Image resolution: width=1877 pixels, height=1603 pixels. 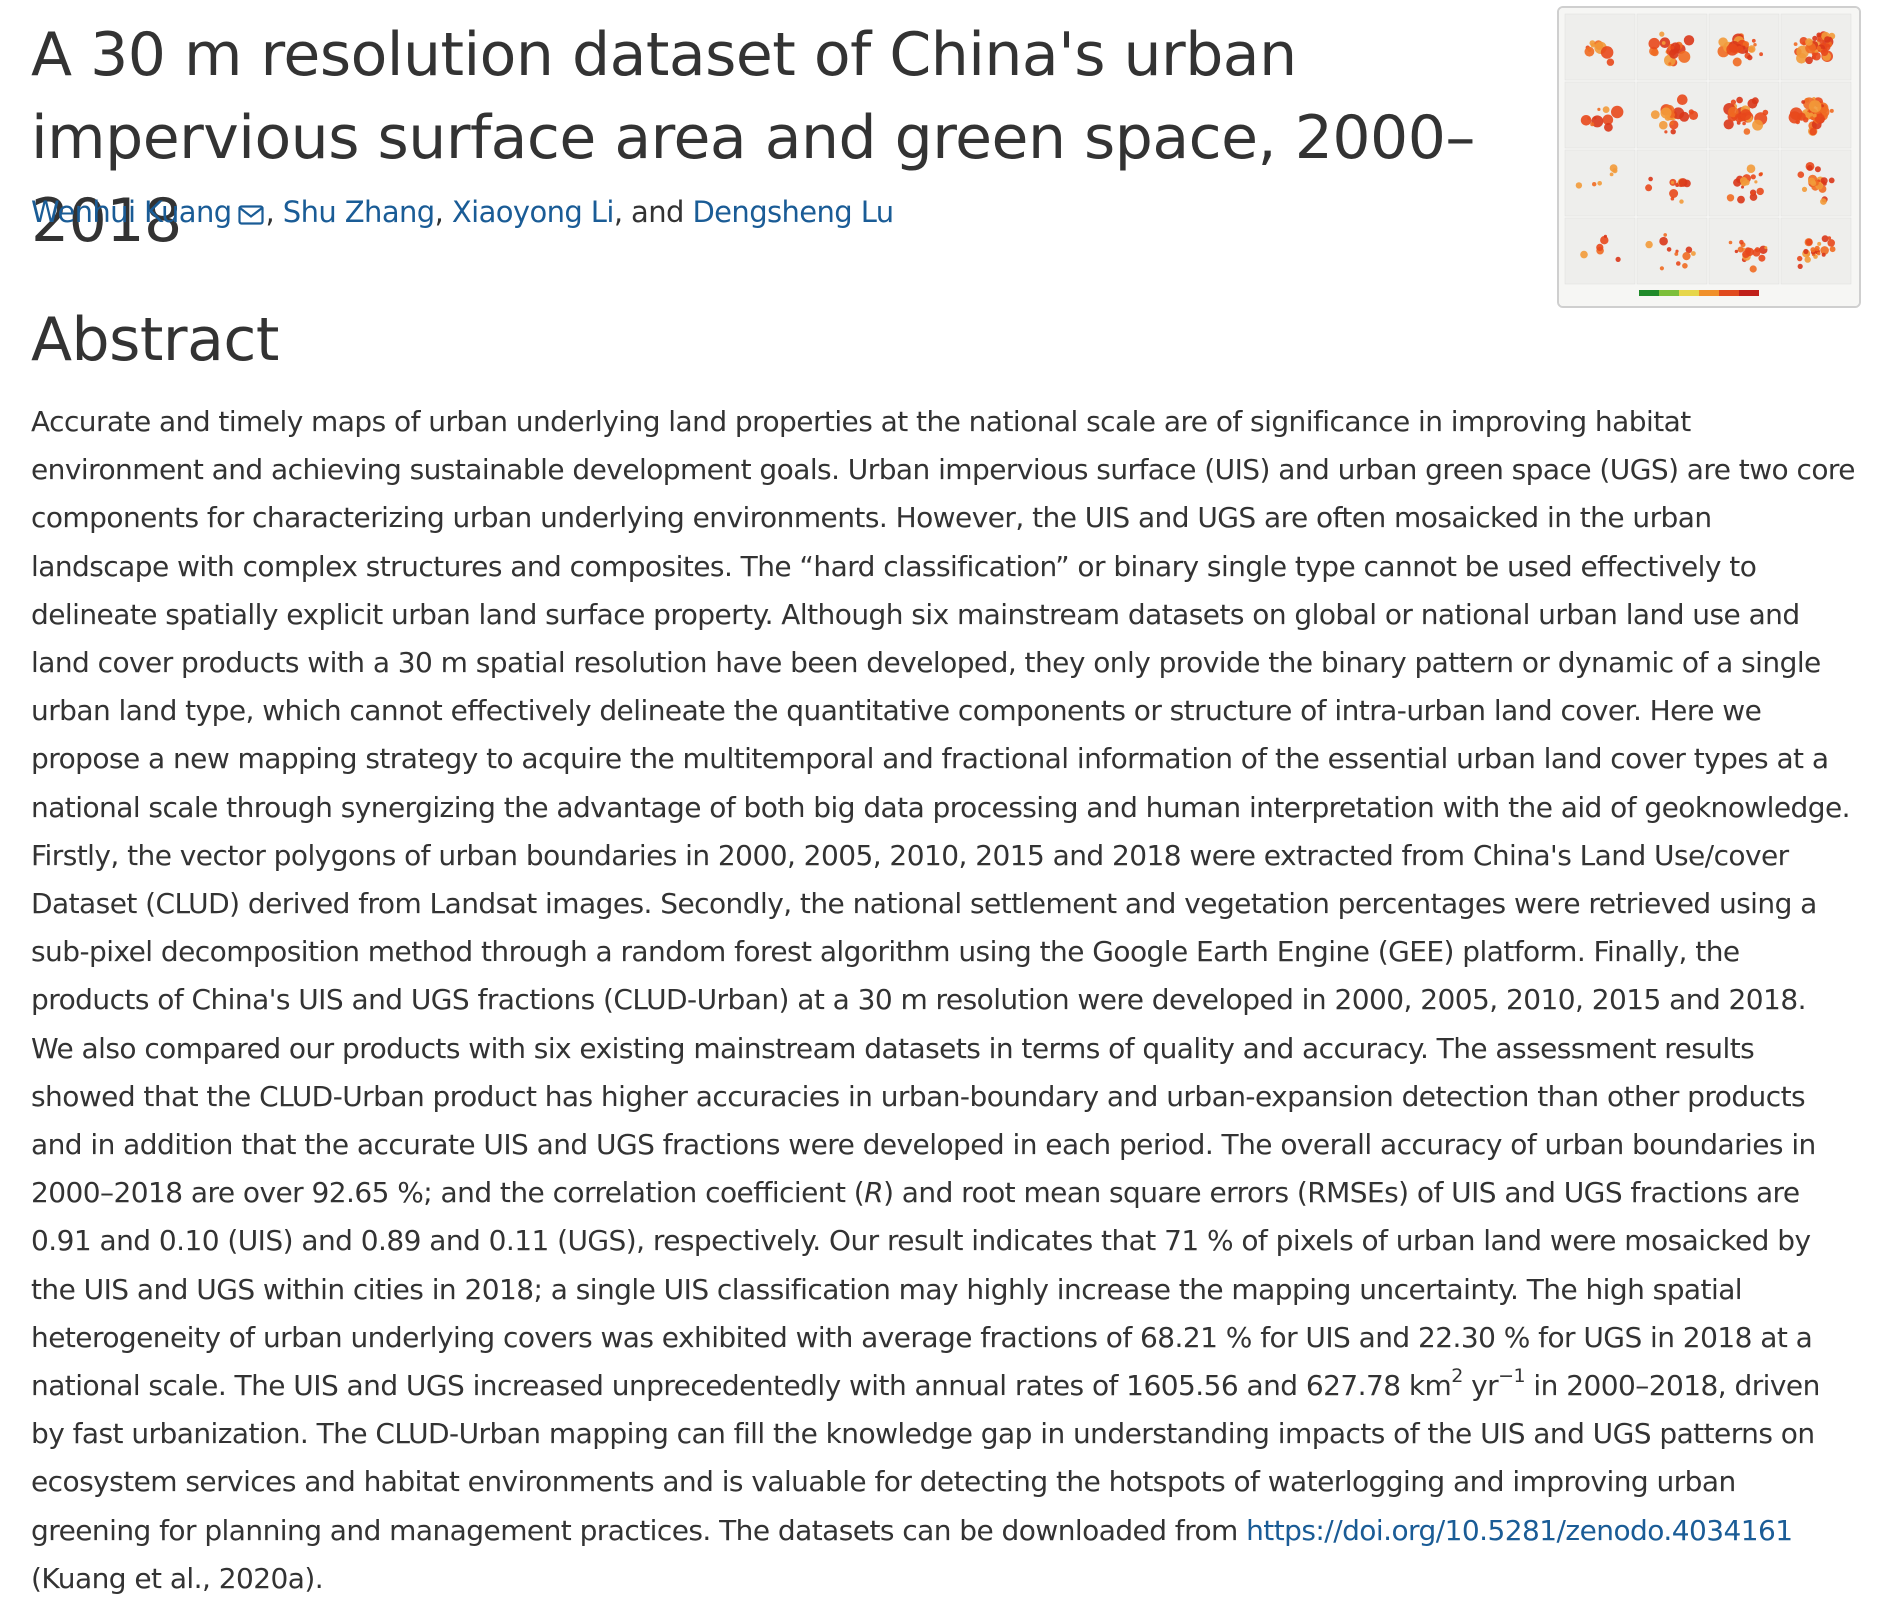 I want to click on author-separator: , and, so click(x=653, y=212).